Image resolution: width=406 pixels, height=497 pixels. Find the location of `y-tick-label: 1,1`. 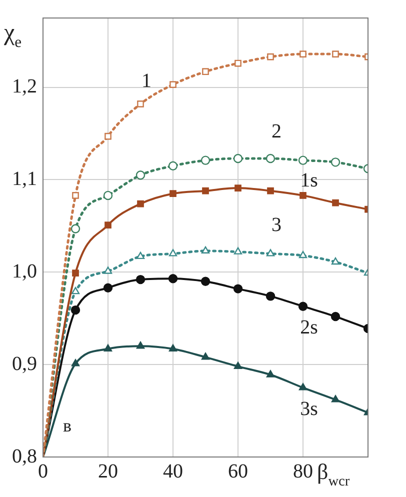

y-tick-label: 1,1 is located at coordinates (24, 179).